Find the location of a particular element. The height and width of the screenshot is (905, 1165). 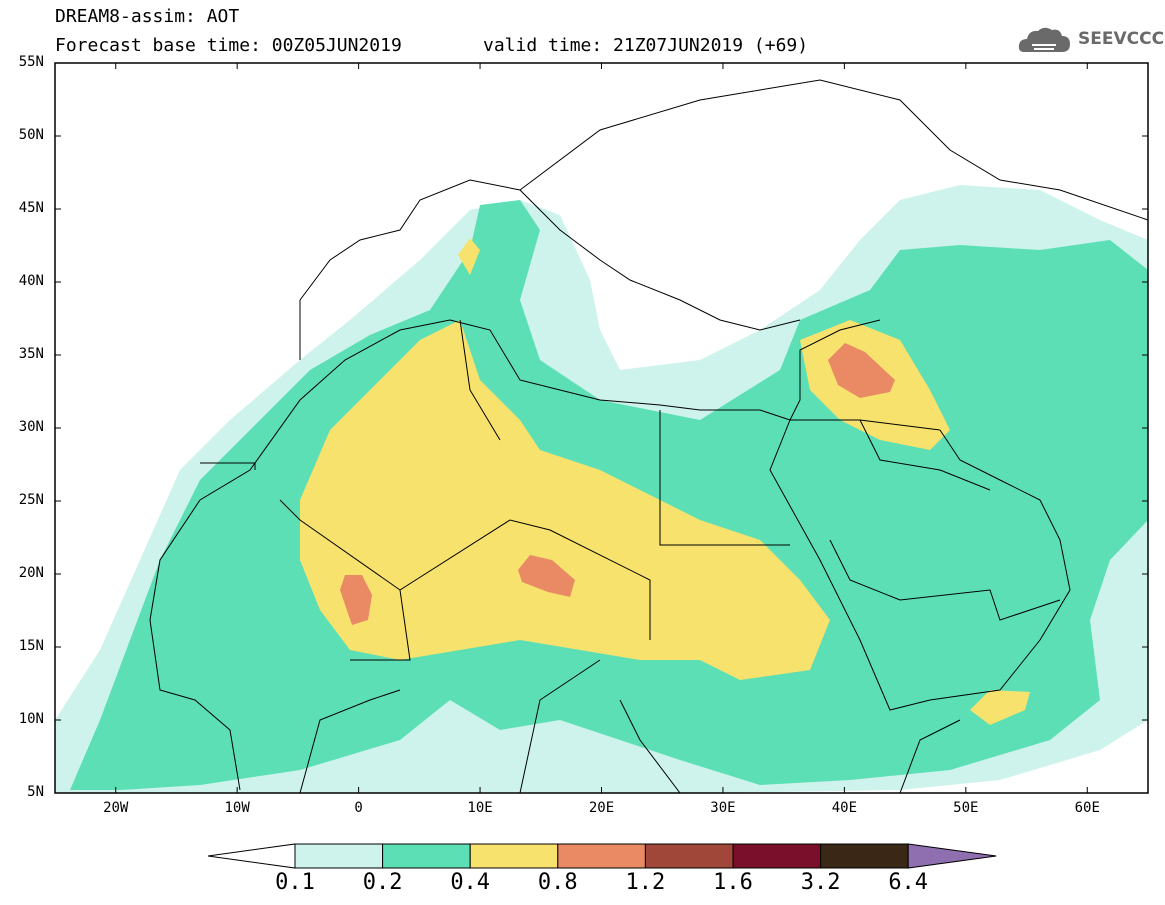

logo-text: SEEVCCC is located at coordinates (1121, 39).